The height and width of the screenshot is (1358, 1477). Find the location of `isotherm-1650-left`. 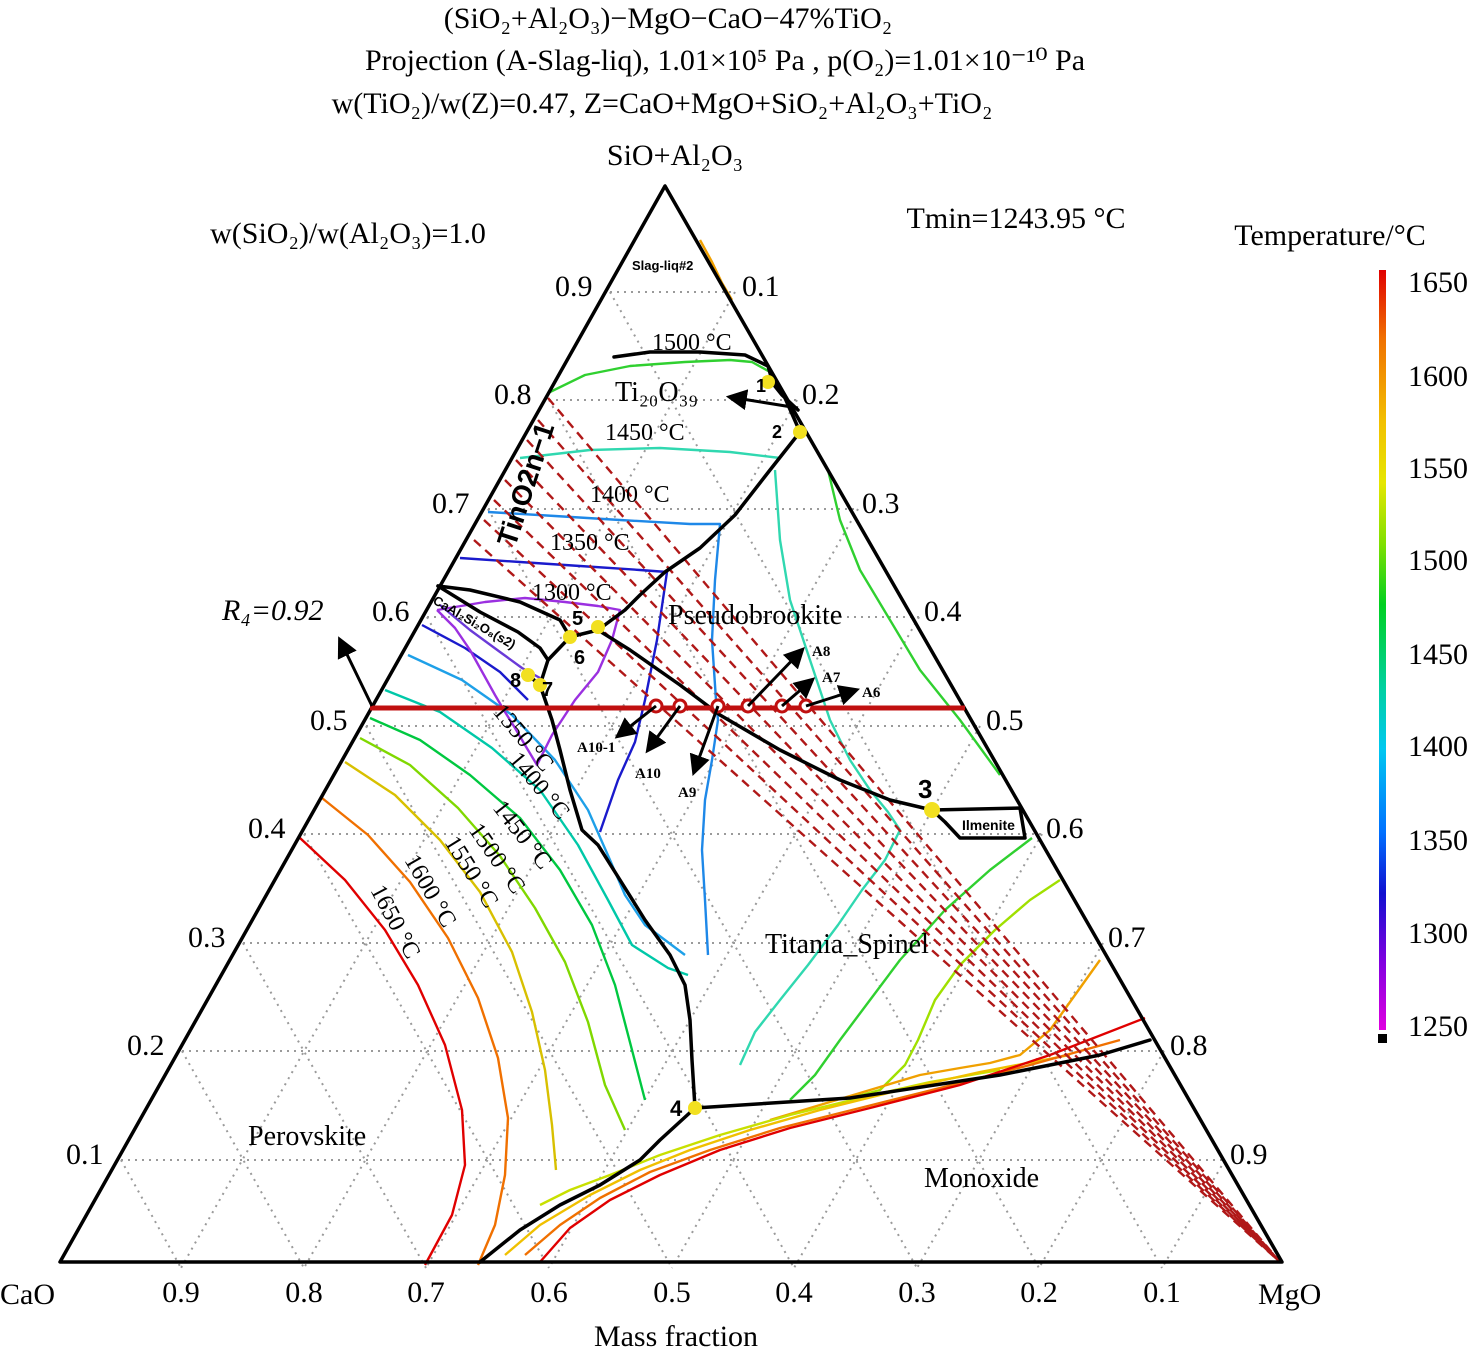

isotherm-1650-left is located at coordinates (383, 1051).